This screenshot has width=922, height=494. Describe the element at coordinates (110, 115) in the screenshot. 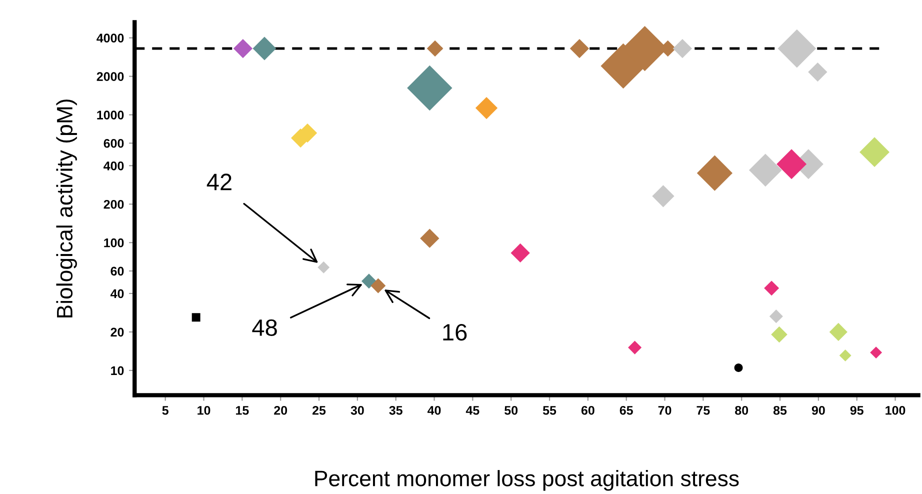

I see `y-tick-label: 1000` at that location.